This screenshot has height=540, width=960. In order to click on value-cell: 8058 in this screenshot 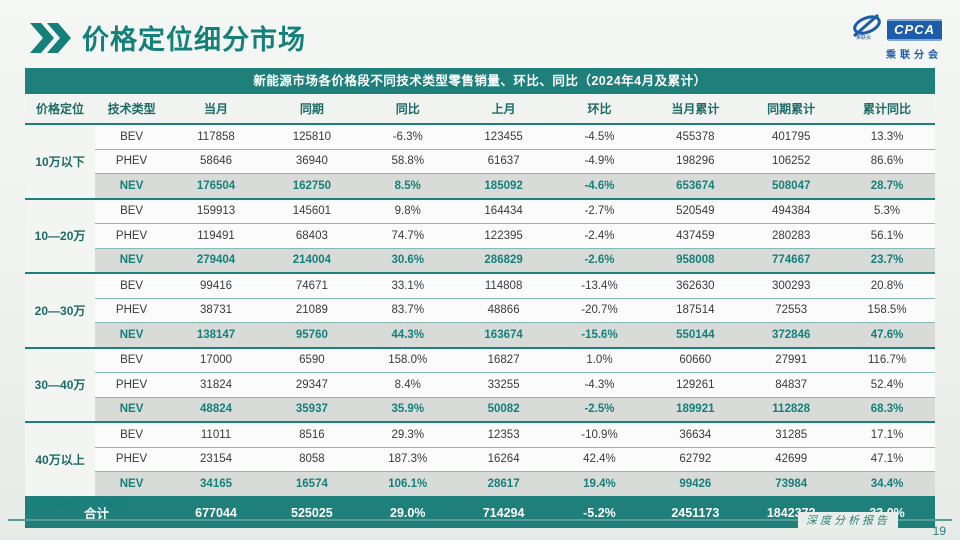, I will do `click(311, 459)`.